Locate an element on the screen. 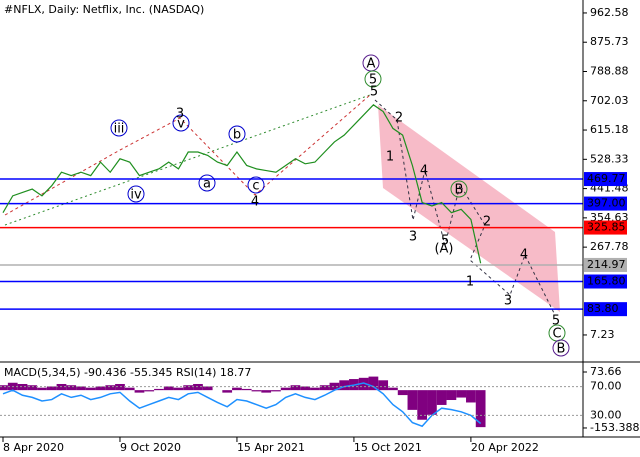 The image size is (640, 457). wave-channel is located at coordinates (469, 208).